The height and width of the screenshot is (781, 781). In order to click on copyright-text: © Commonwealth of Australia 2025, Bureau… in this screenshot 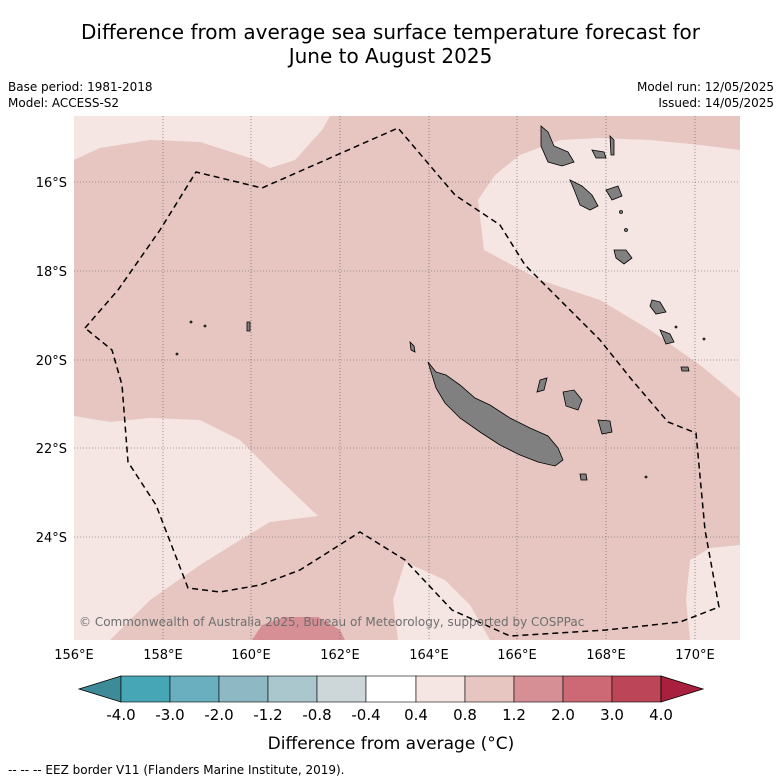, I will do `click(331, 622)`.